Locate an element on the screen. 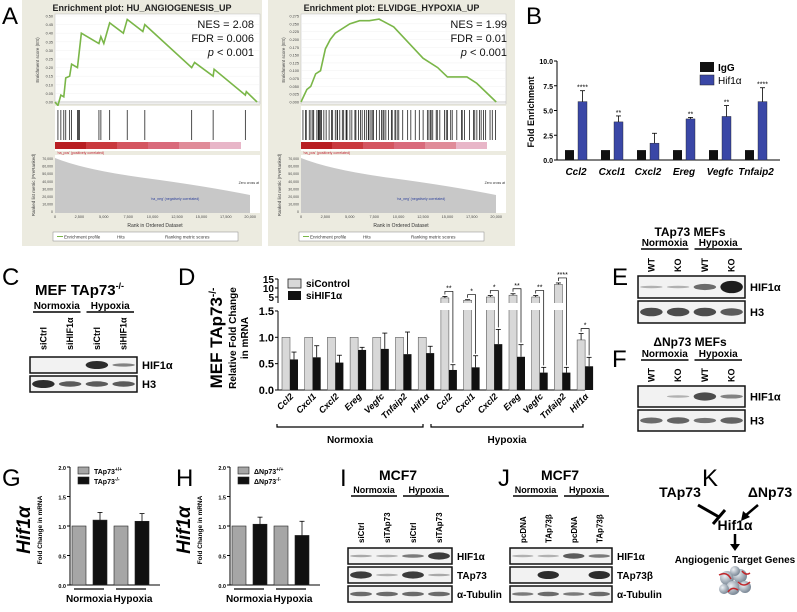 The height and width of the screenshot is (612, 797). metric-tick: 70,000 is located at coordinates (293, 159).